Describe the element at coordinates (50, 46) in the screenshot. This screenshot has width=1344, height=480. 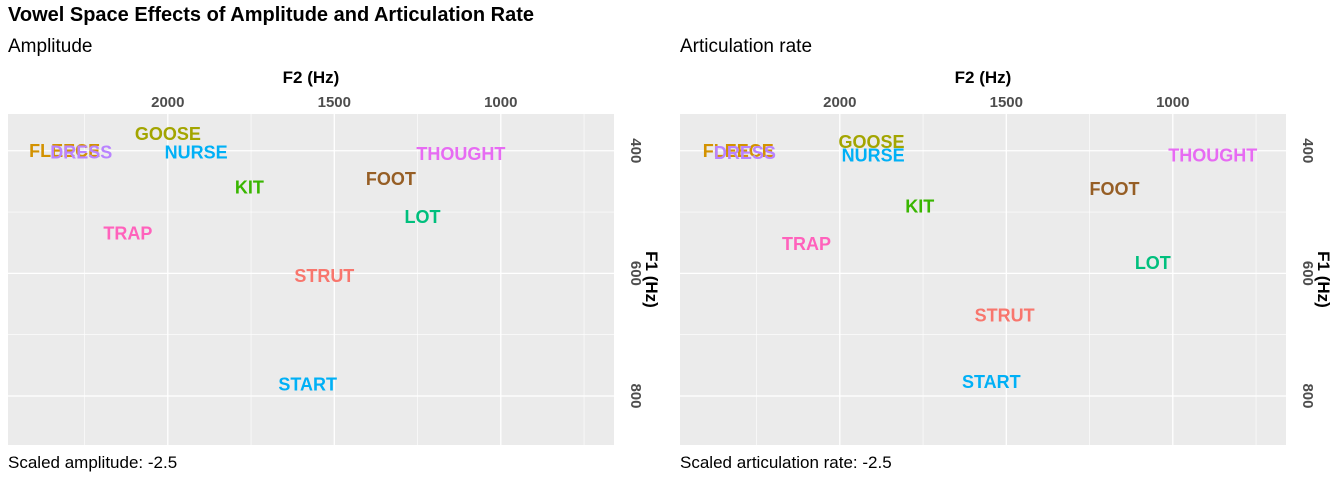
I see `panel-title: Amplitude` at that location.